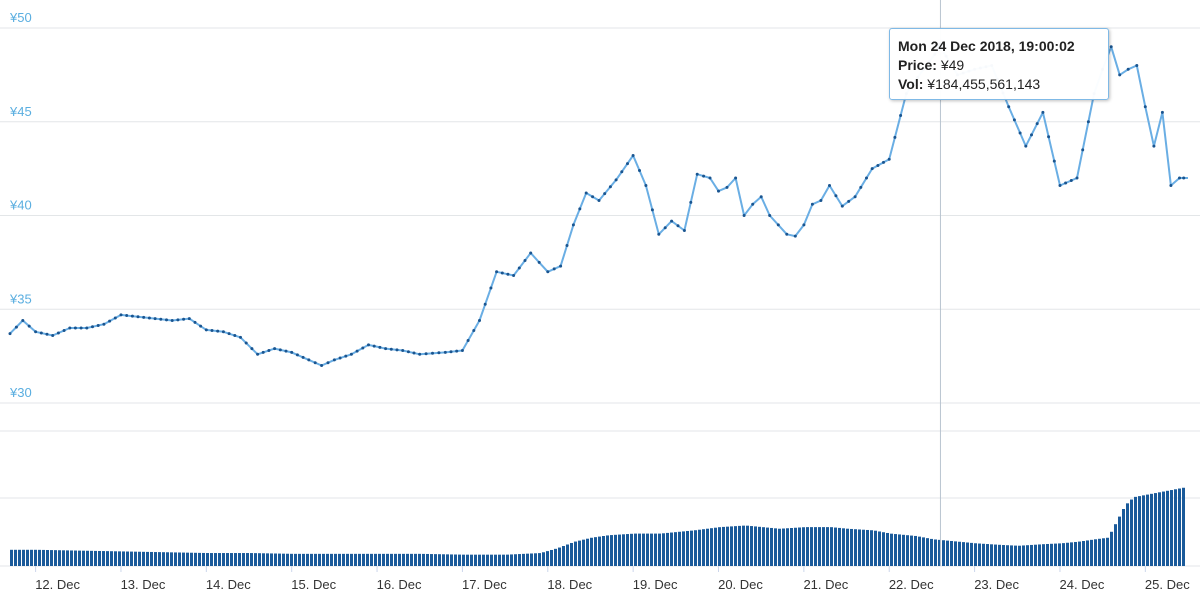 This screenshot has width=1200, height=611. What do you see at coordinates (1167, 584) in the screenshot?
I see `x-tick-label: 25. Dec` at bounding box center [1167, 584].